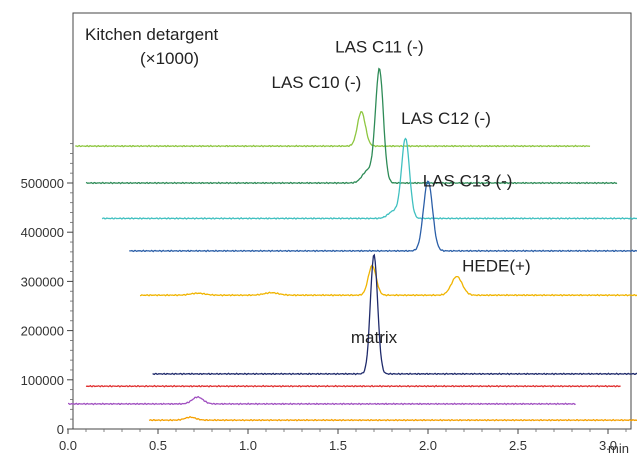  I want to click on peak-annotation: LAS C10 (-), so click(317, 82).